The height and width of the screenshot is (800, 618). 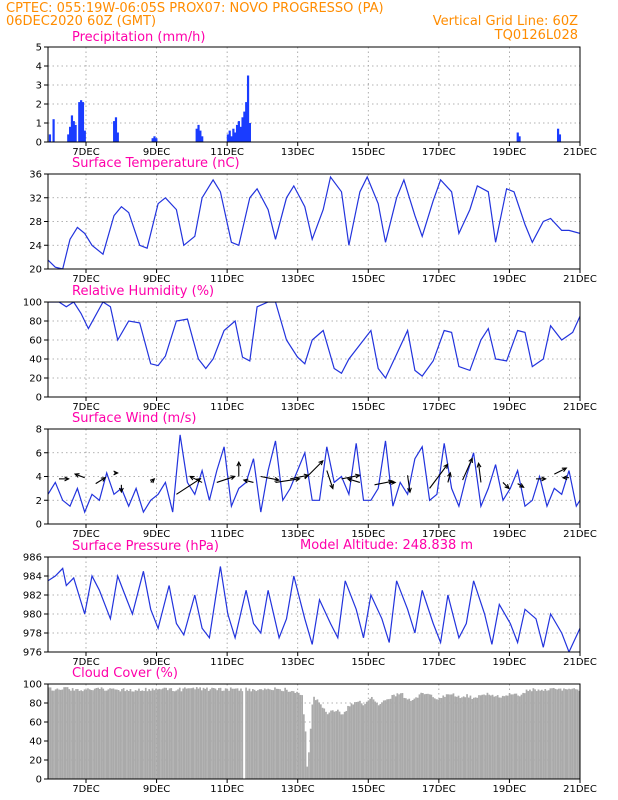 I want to click on header-grid-line: Vertical Grid Line: 60Z, so click(x=505, y=21).